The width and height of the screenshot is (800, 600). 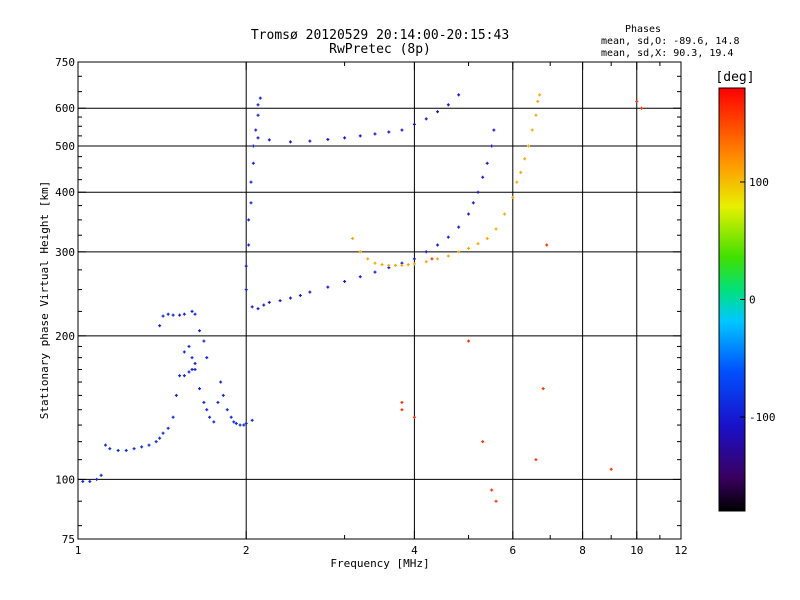 I want to click on y-tick-label: 600, so click(x=65, y=108).